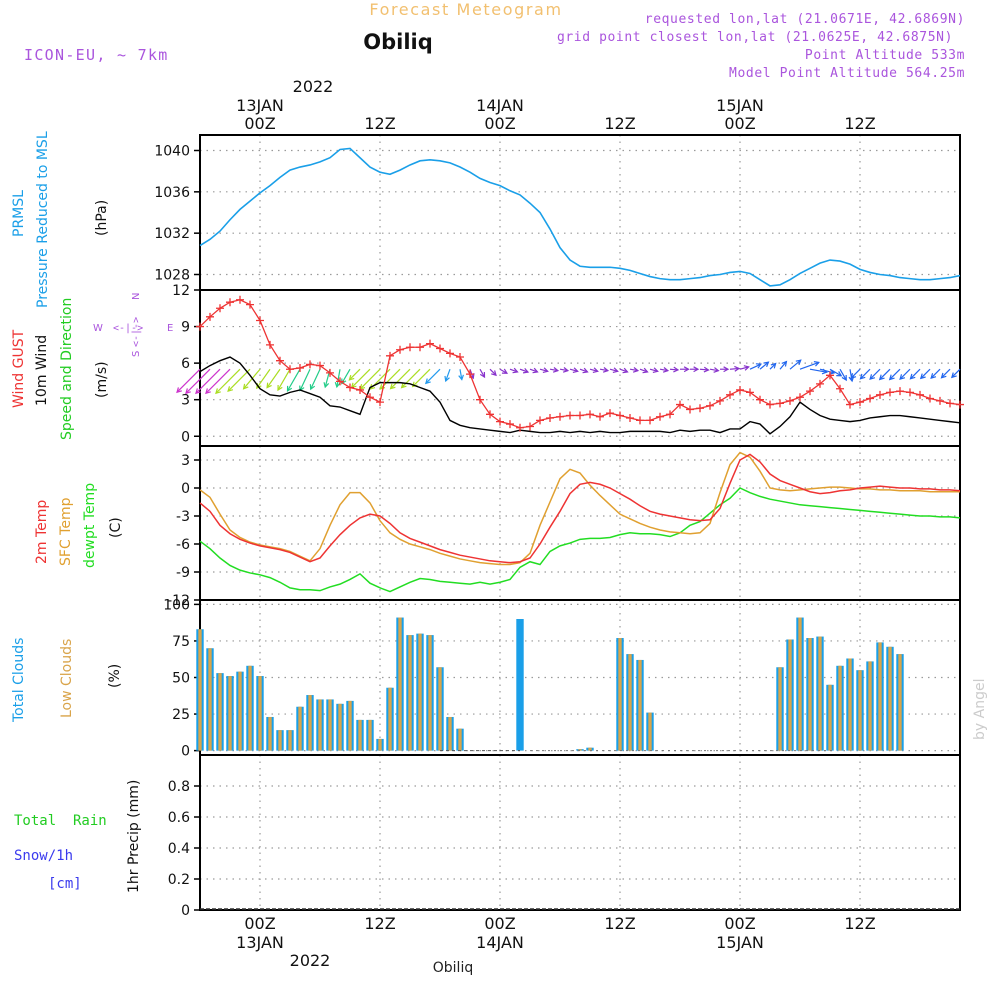  What do you see at coordinates (128, 328) in the screenshot?
I see `compass-arrows: <-|->` at bounding box center [128, 328].